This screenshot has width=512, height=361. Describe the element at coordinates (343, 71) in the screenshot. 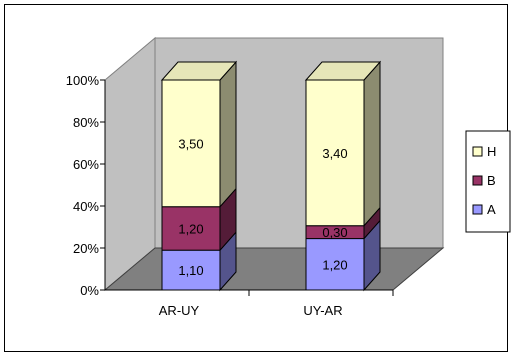

I see `bar-top-uy-ar` at that location.